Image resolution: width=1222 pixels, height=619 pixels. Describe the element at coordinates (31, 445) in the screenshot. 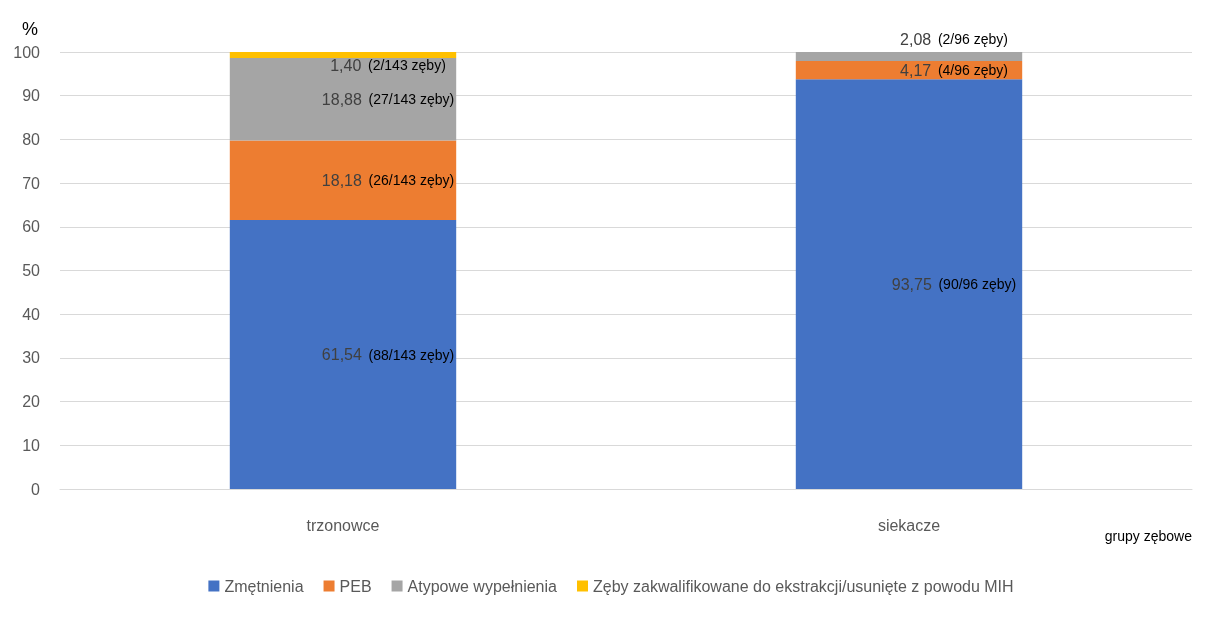

I see `y-tick-label: 10` at that location.